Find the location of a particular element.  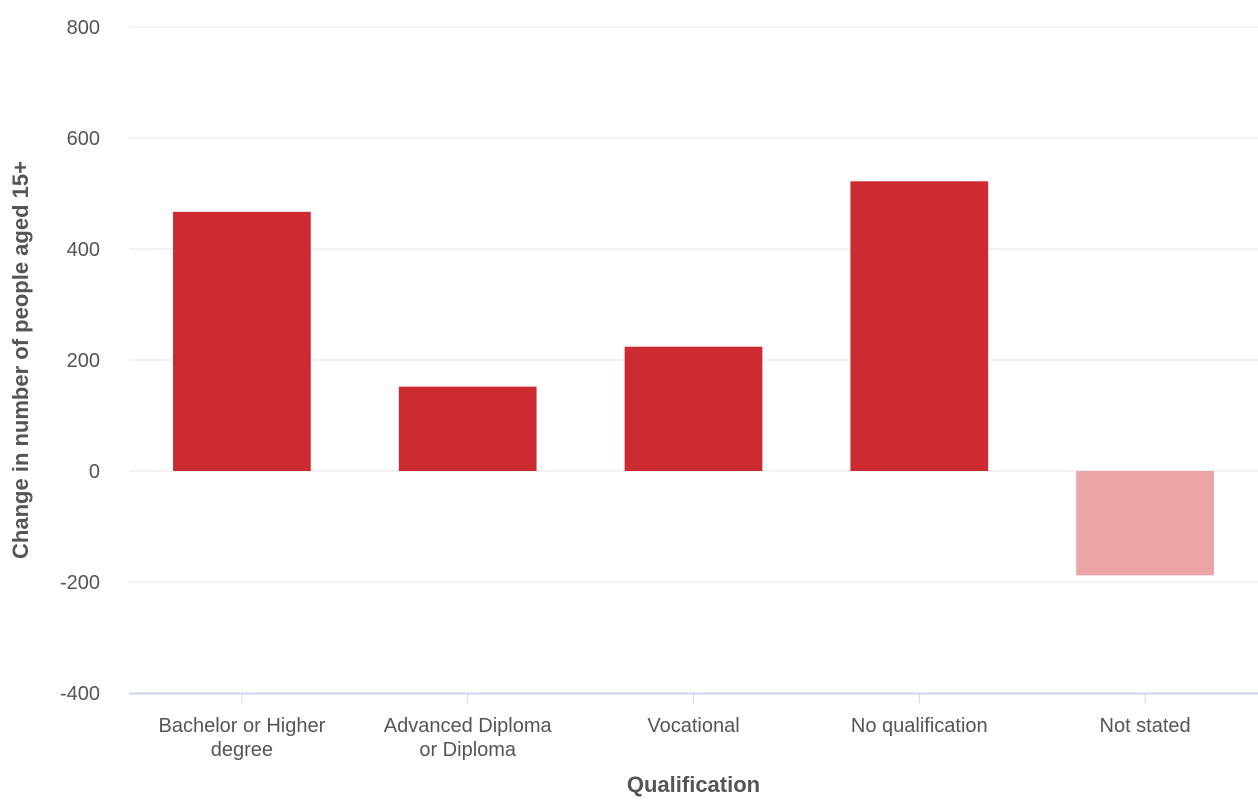

x-category-label: Bachelor or Higher degree is located at coordinates (242, 738).